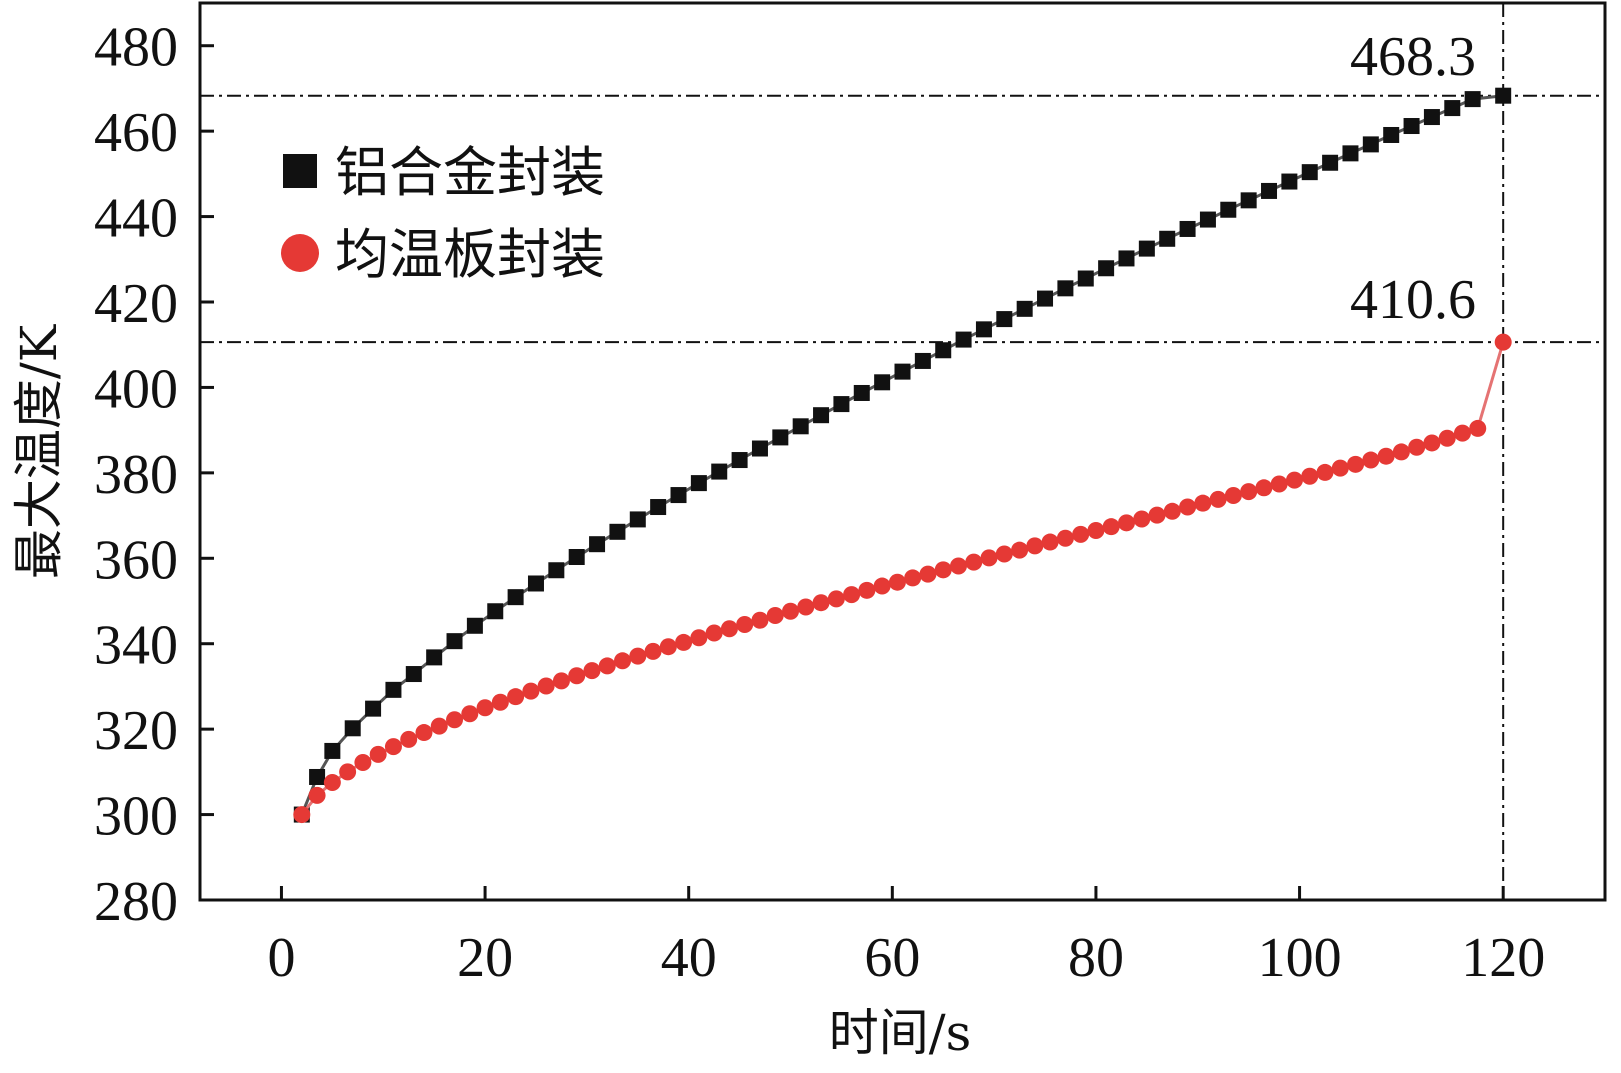 This screenshot has width=1621, height=1073. What do you see at coordinates (443, 213) in the screenshot?
I see `legend: 铝合金封装 均温板封装` at bounding box center [443, 213].